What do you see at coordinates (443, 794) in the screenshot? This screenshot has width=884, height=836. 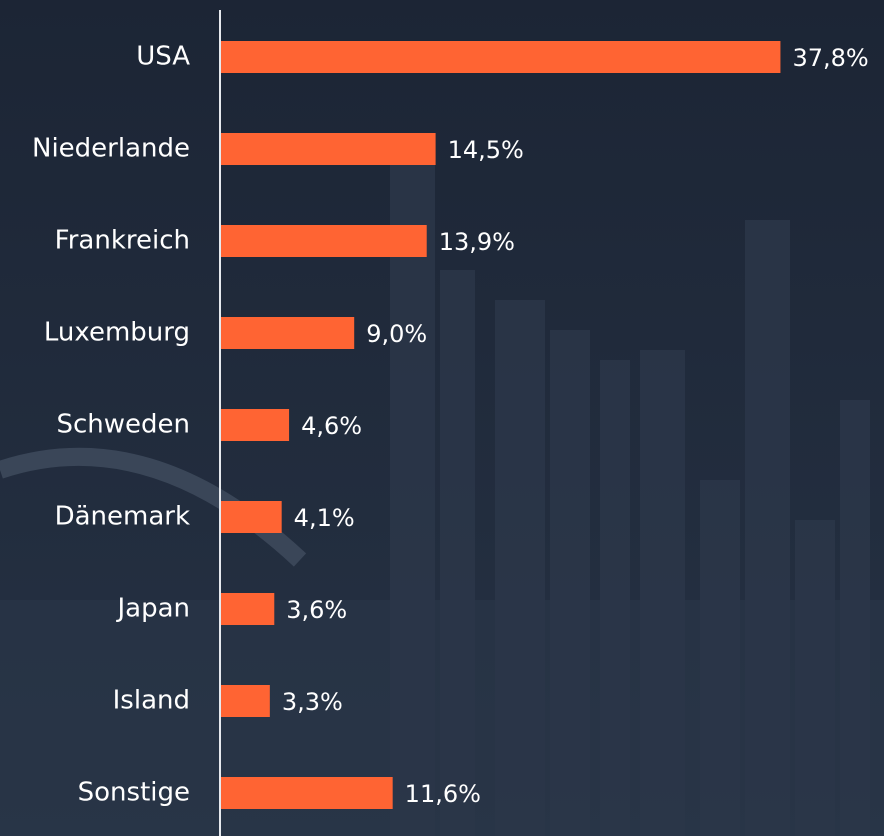 I see `value-label: 11,6%` at bounding box center [443, 794].